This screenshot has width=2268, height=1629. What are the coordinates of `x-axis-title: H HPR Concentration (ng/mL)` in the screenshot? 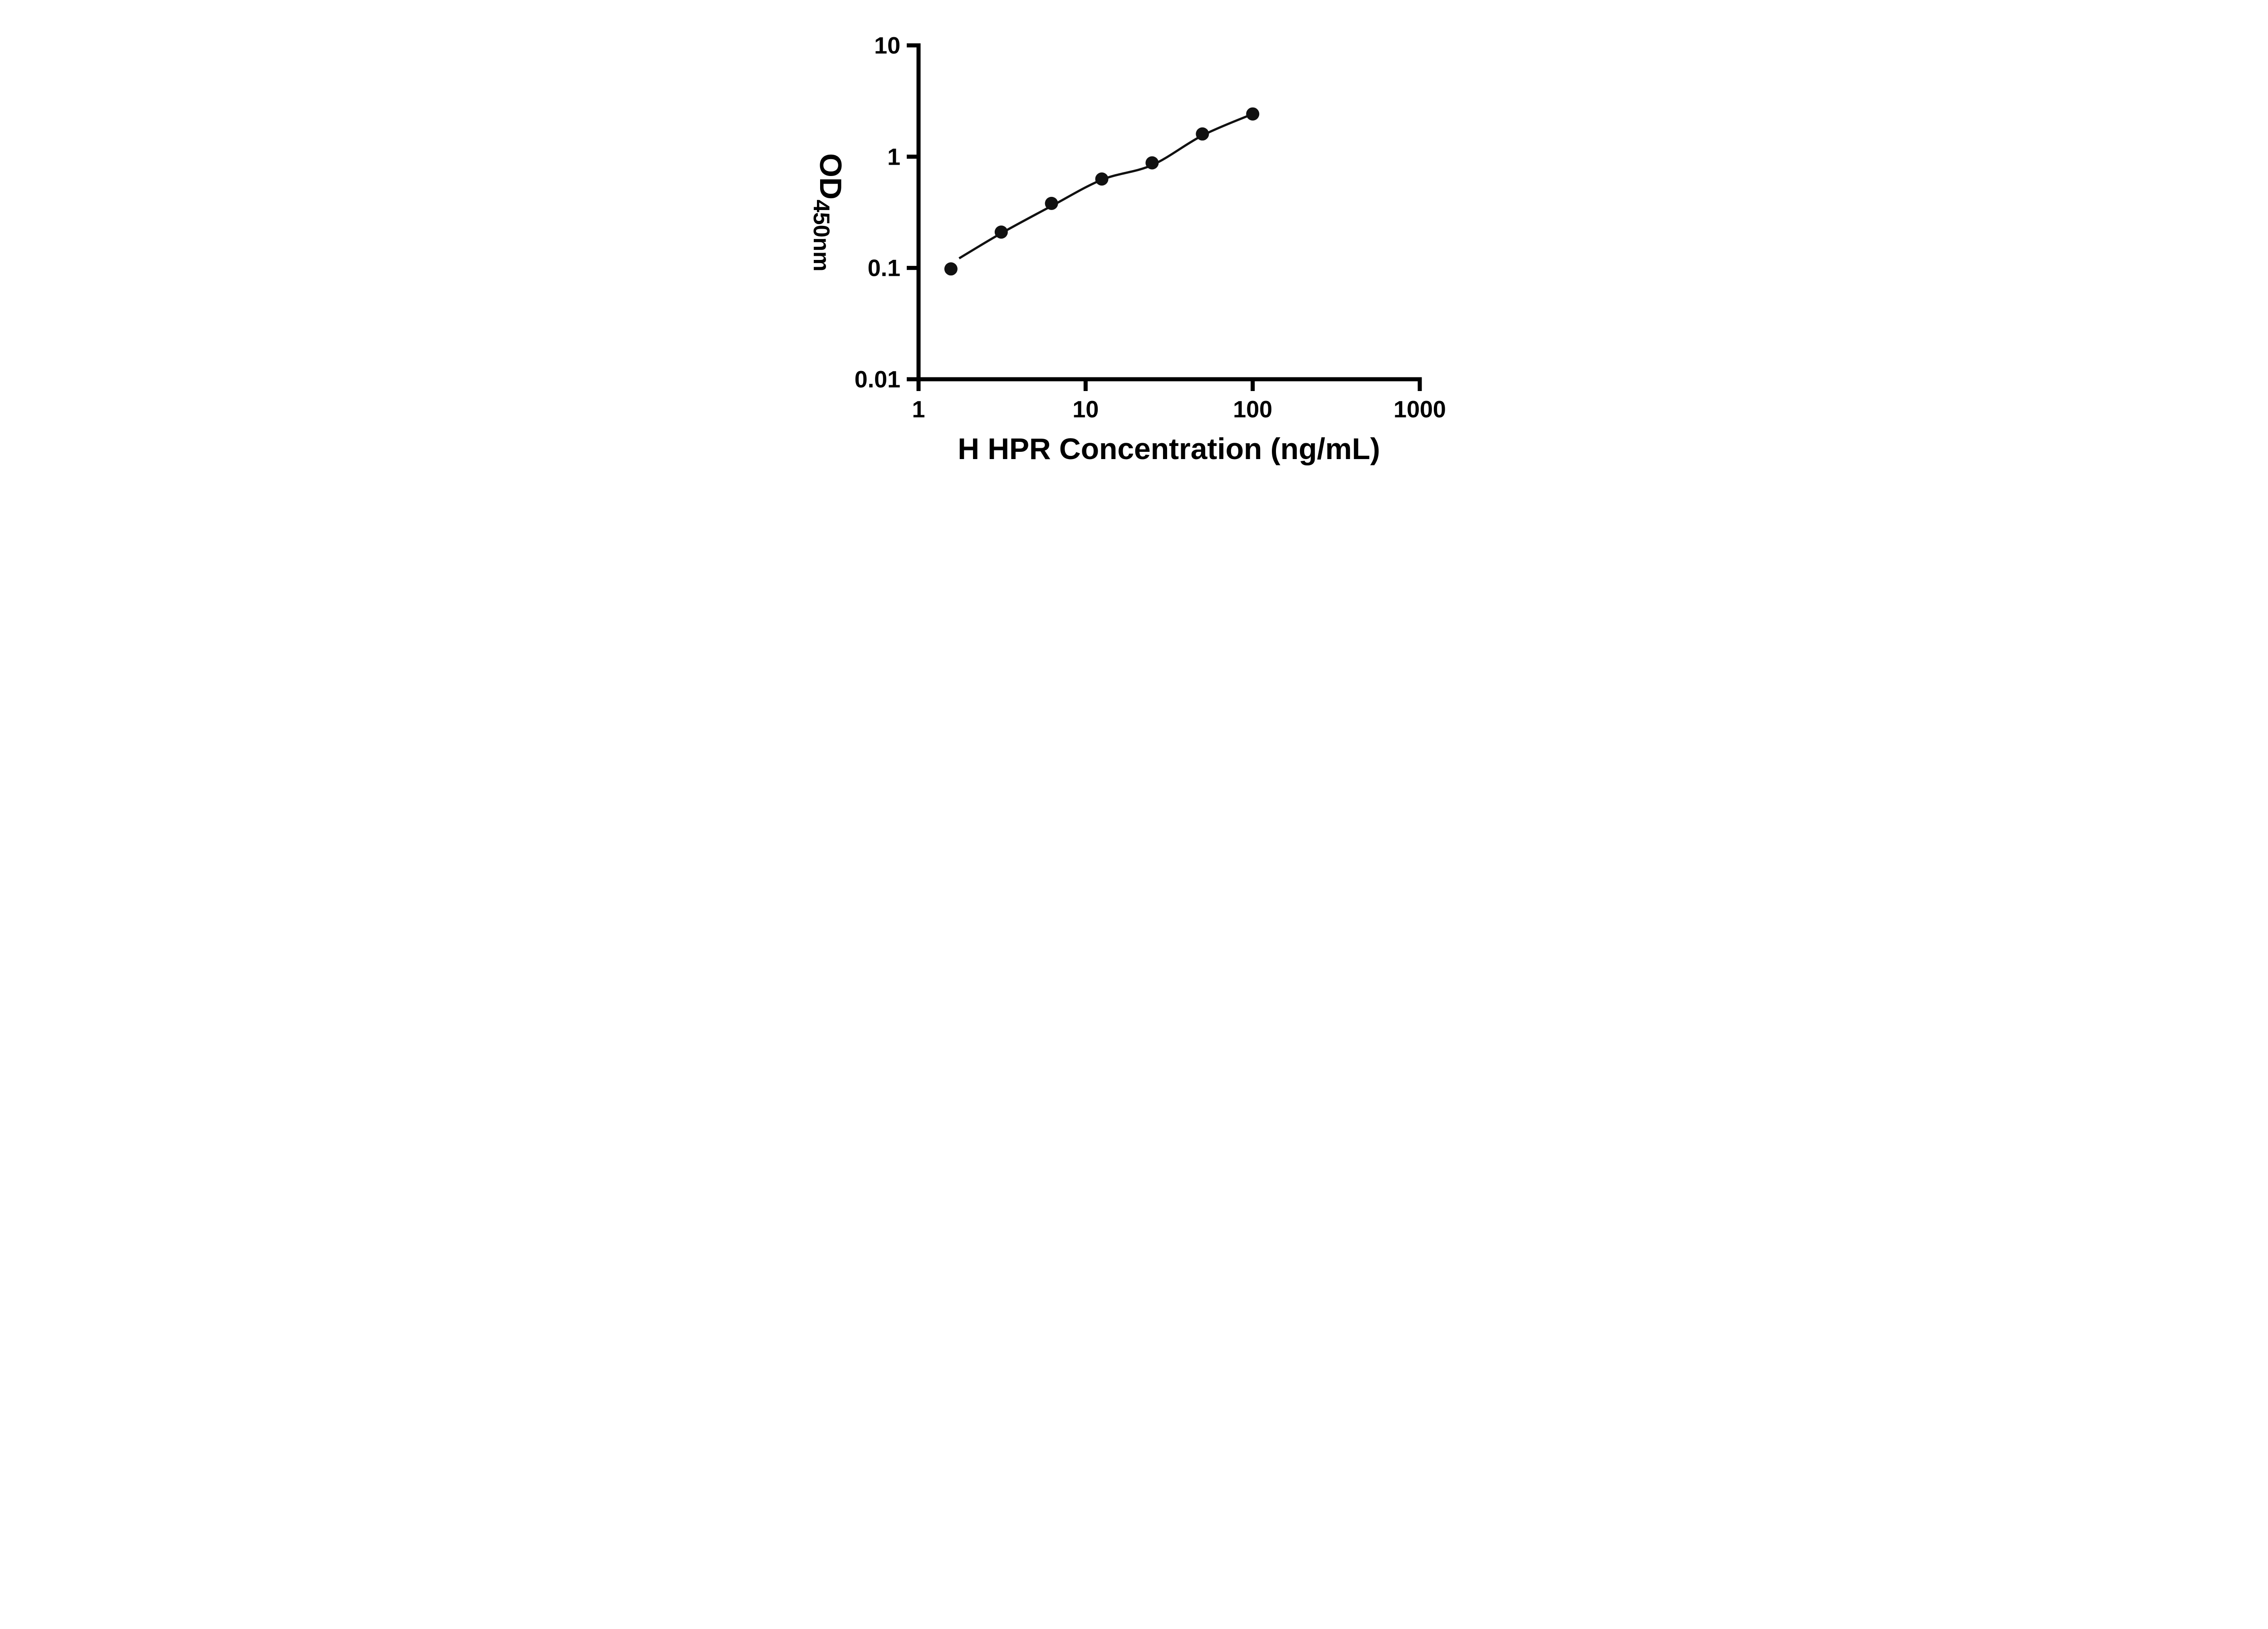 It's located at (1169, 448).